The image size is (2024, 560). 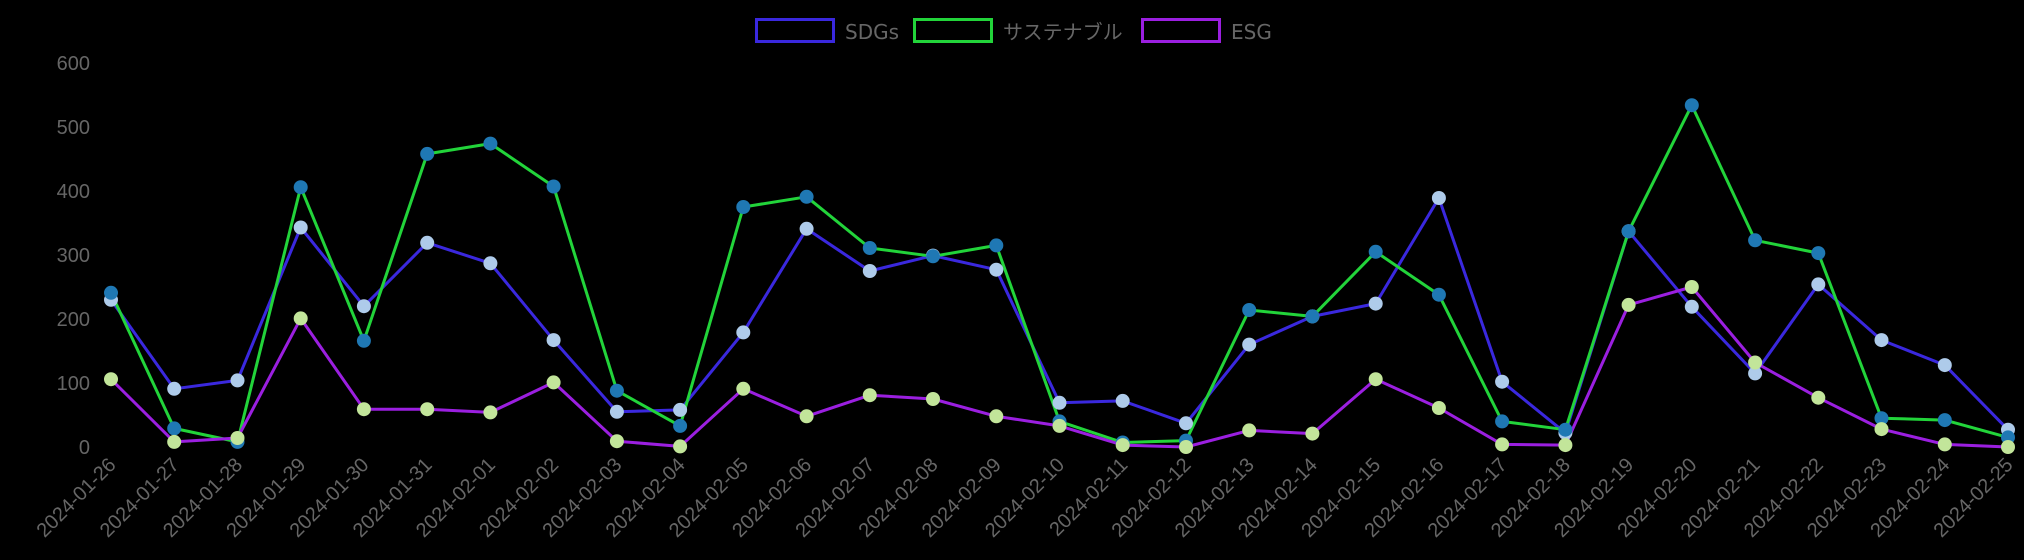 What do you see at coordinates (84, 448) in the screenshot?
I see `y-tick-label: 0` at bounding box center [84, 448].